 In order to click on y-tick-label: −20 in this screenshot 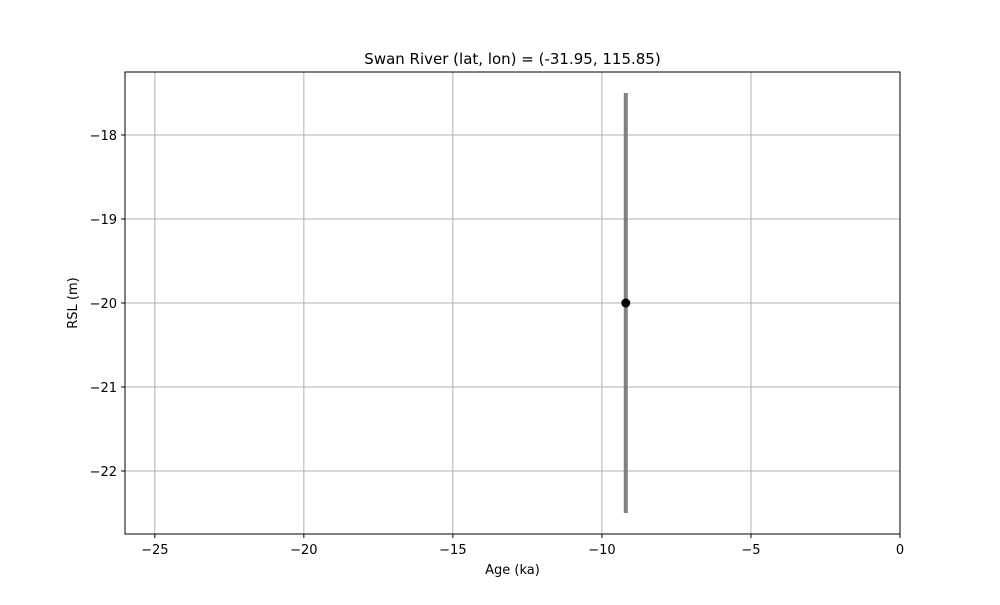, I will do `click(103, 304)`.